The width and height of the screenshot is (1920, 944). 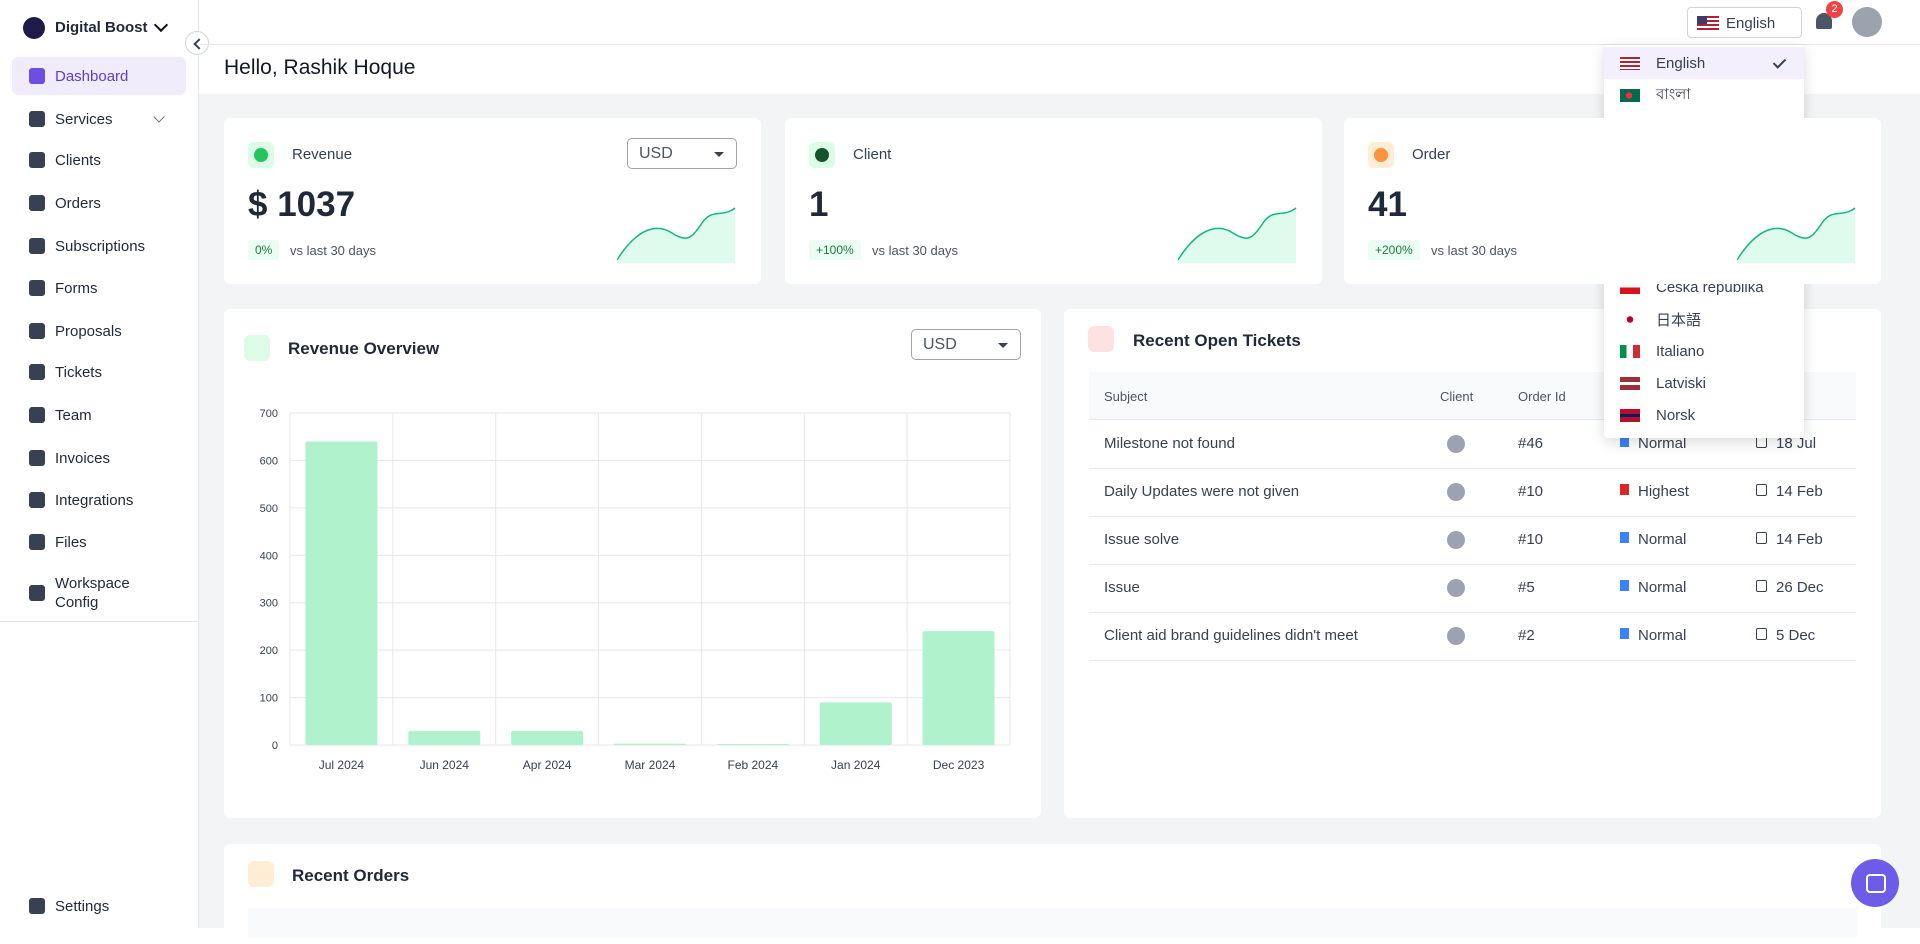 What do you see at coordinates (1704, 351) in the screenshot?
I see `language-option: Italiano` at bounding box center [1704, 351].